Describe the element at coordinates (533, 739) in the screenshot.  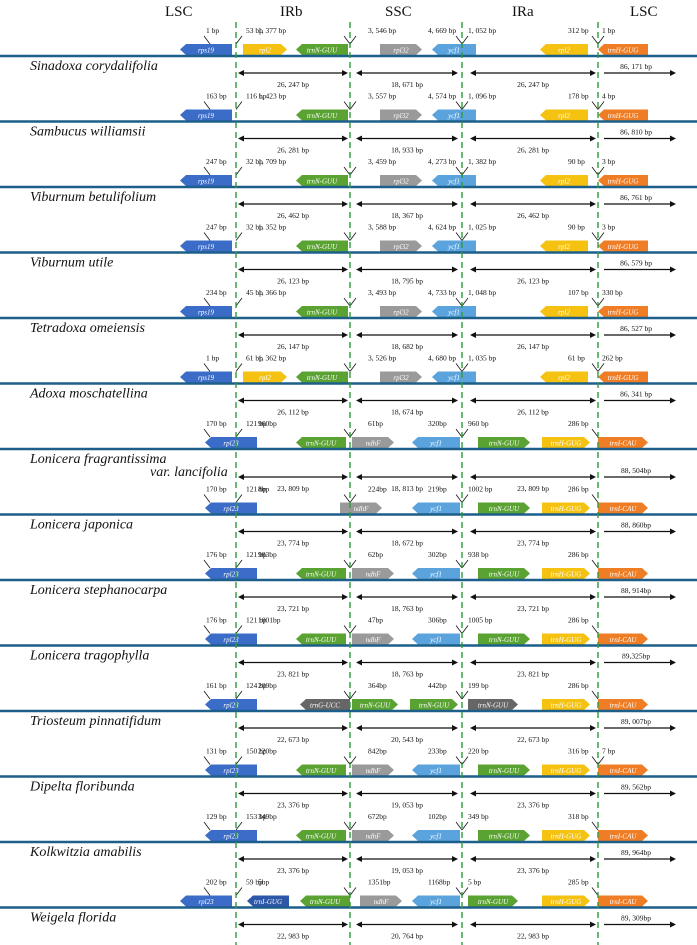
I see `region-length-label: 22, 673 bp` at that location.